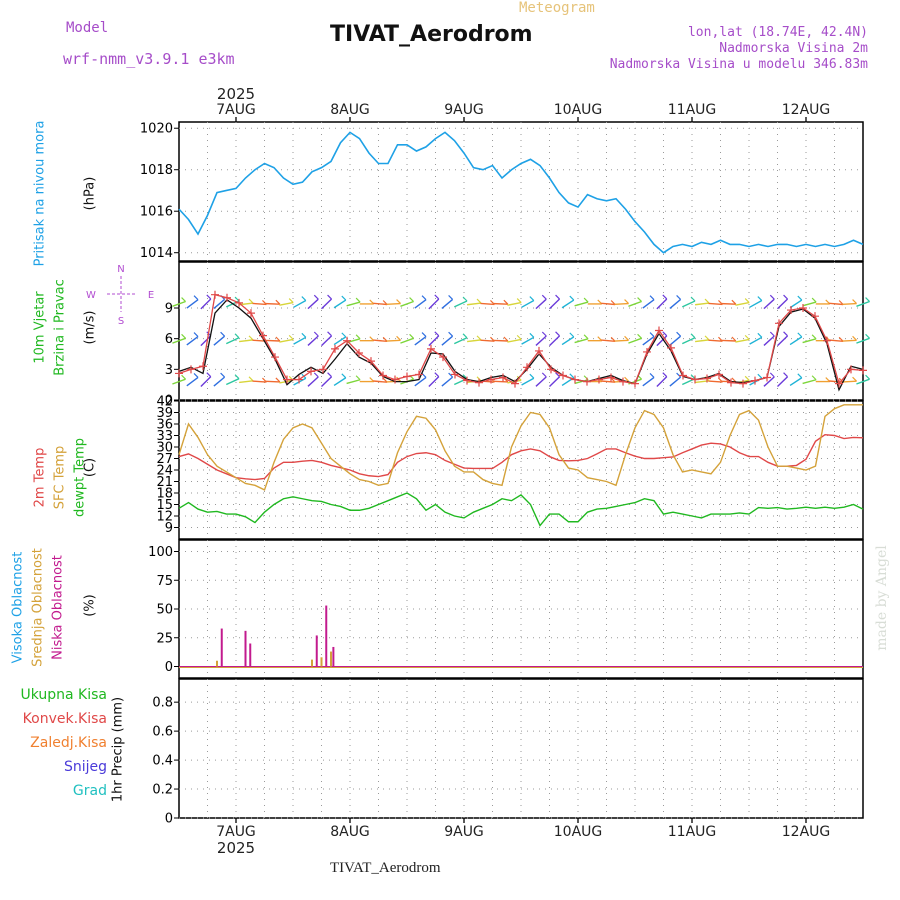  Describe the element at coordinates (162, 790) in the screenshot. I see `ytick-label-precip: 0.2` at that location.